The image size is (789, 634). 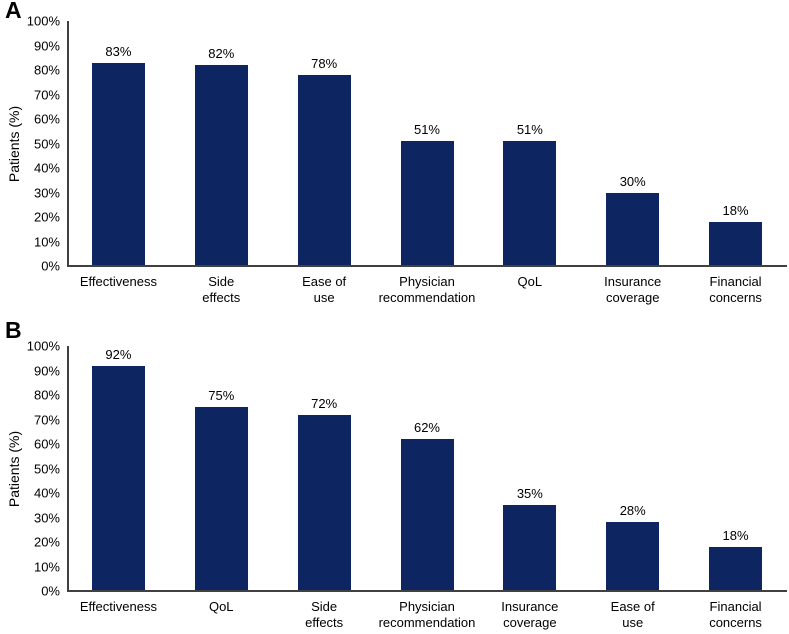 What do you see at coordinates (30, 158) in the screenshot?
I see `y-axis-ticks-a: 100% 90% 80% 70% 60% 50% 40% 30% 20% 10% 0%` at bounding box center [30, 158].